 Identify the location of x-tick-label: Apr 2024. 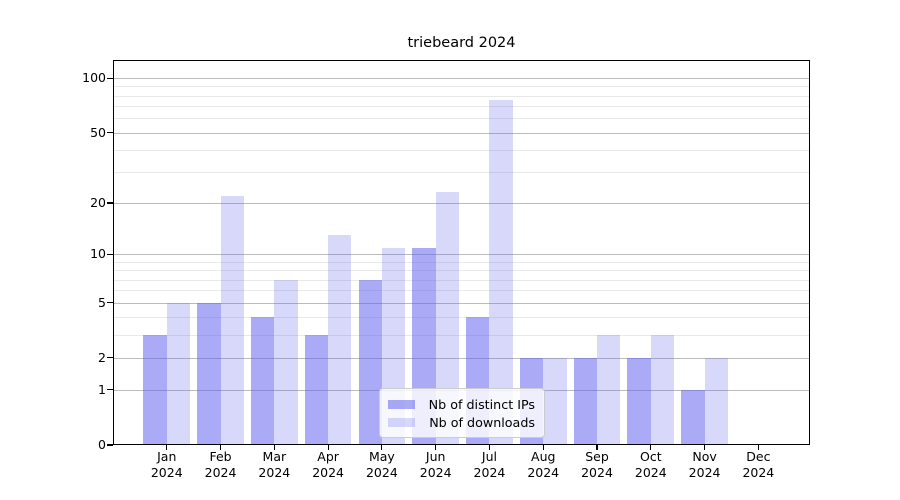
(328, 464).